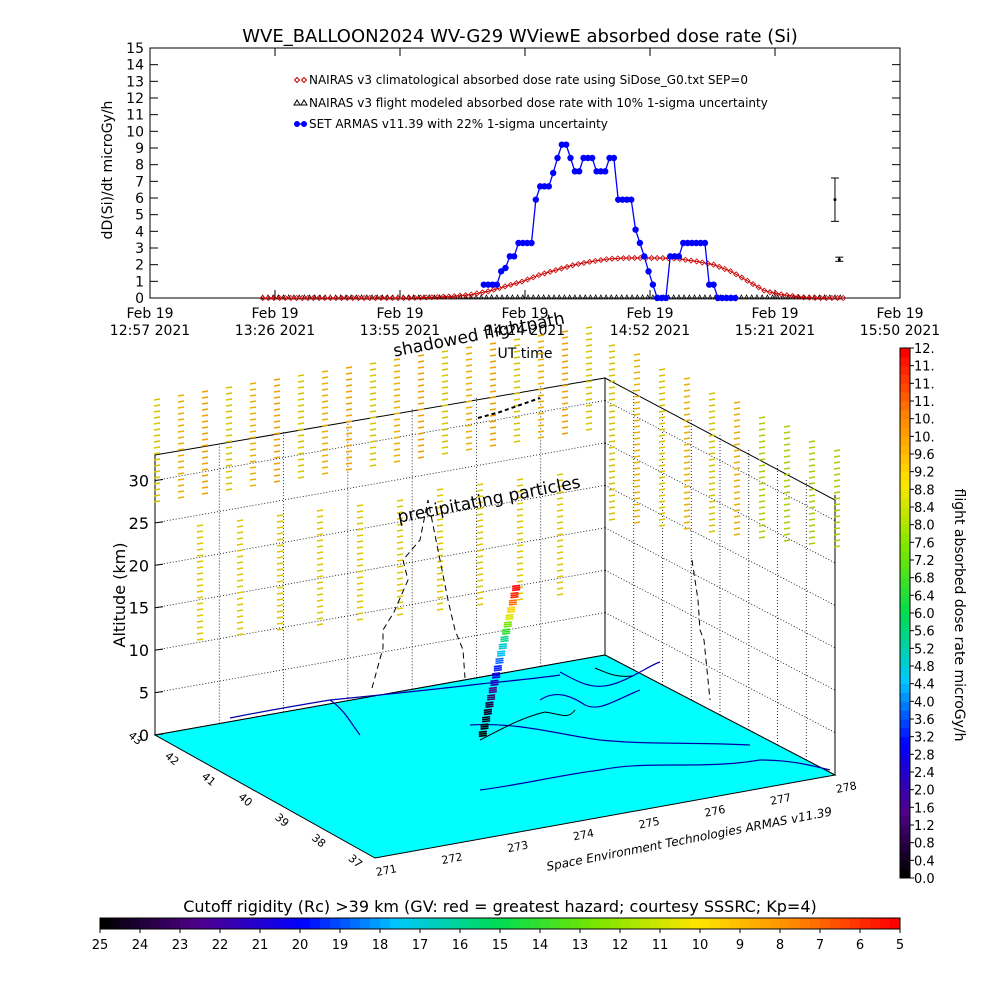 Image resolution: width=1000 pixels, height=1000 pixels. I want to click on x-tick-label-date: Feb 19, so click(649, 314).